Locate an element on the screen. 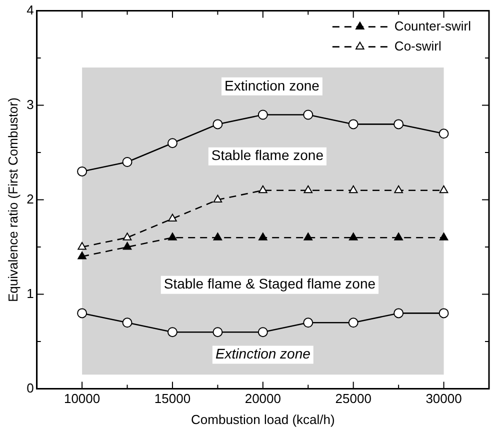  x-tick-label: 30000 is located at coordinates (444, 398).